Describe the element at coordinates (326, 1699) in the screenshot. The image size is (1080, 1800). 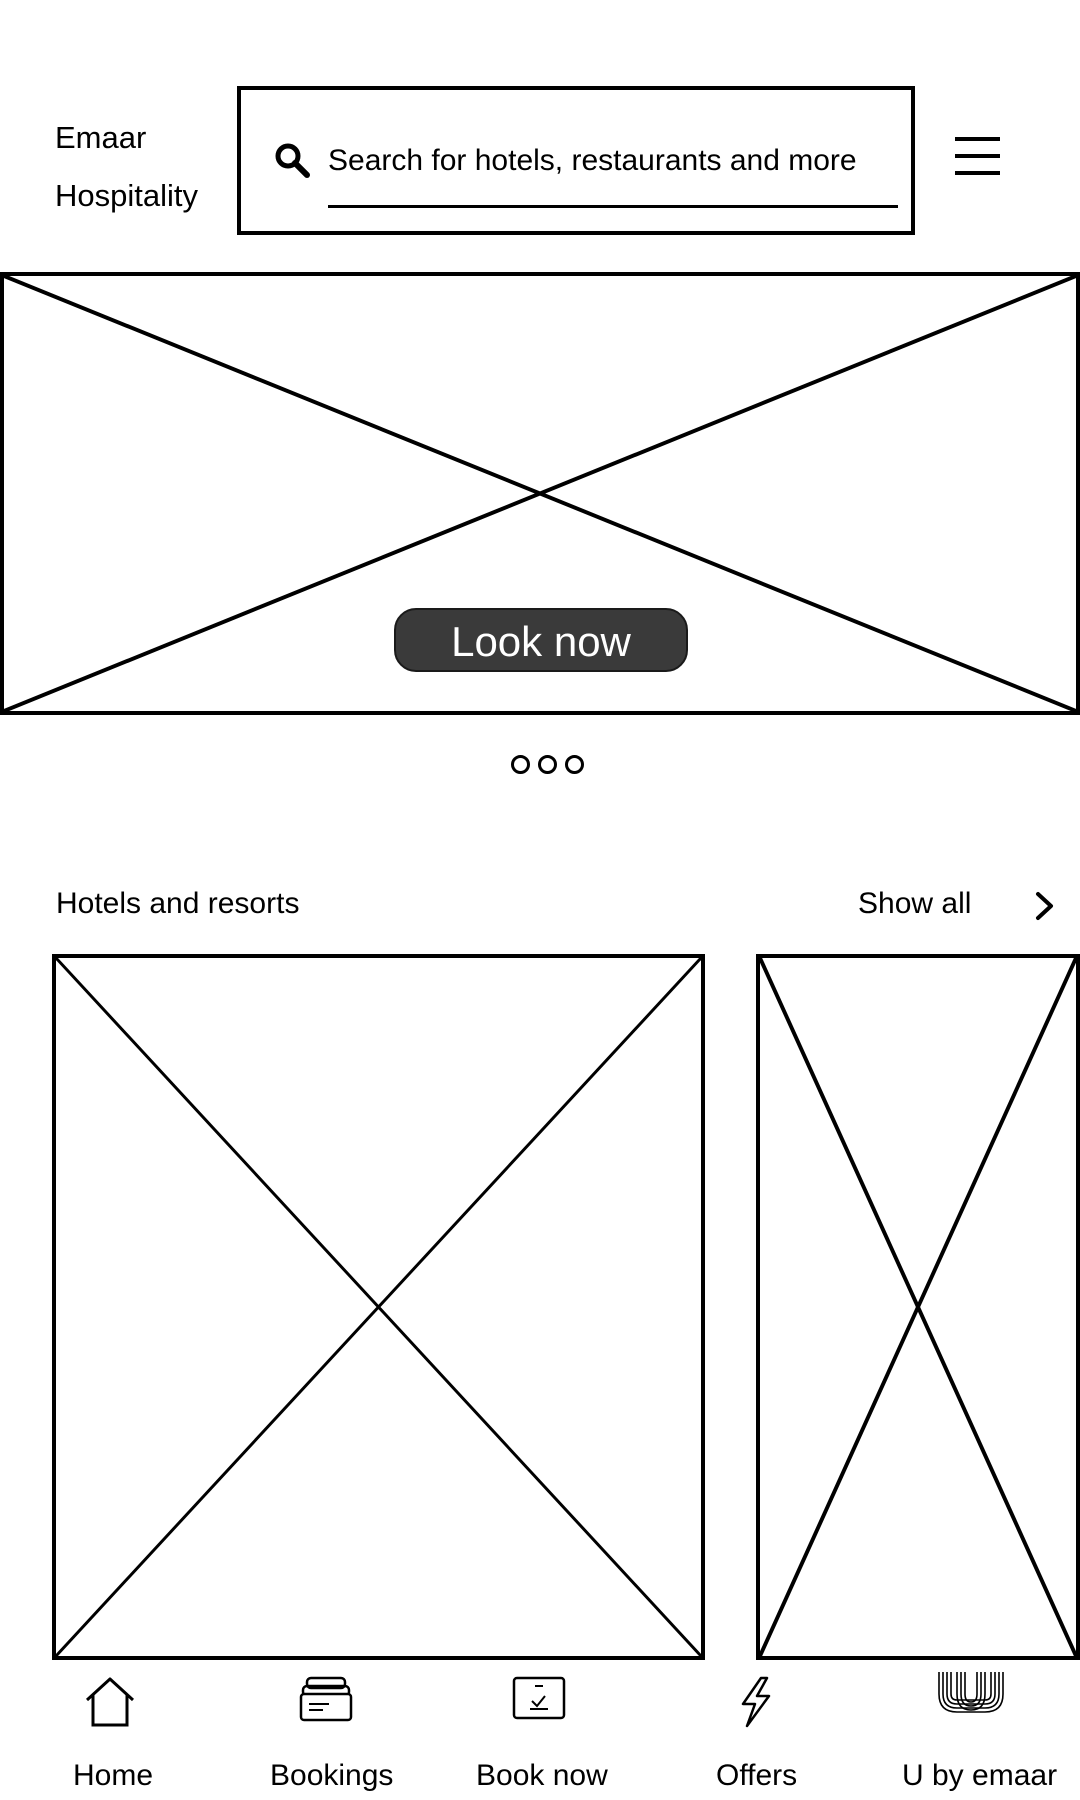
I see `bookings-icon` at that location.